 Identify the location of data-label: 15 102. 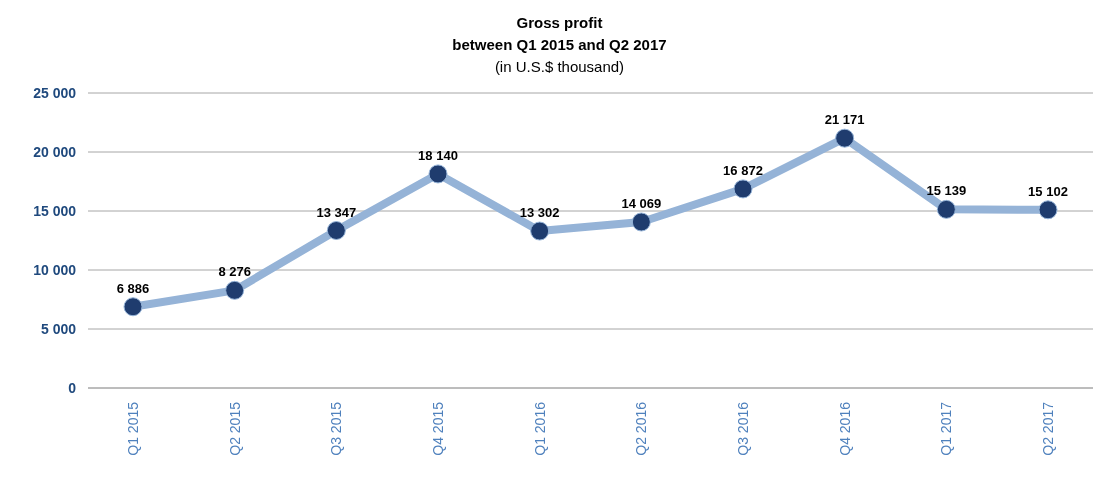
(1048, 191).